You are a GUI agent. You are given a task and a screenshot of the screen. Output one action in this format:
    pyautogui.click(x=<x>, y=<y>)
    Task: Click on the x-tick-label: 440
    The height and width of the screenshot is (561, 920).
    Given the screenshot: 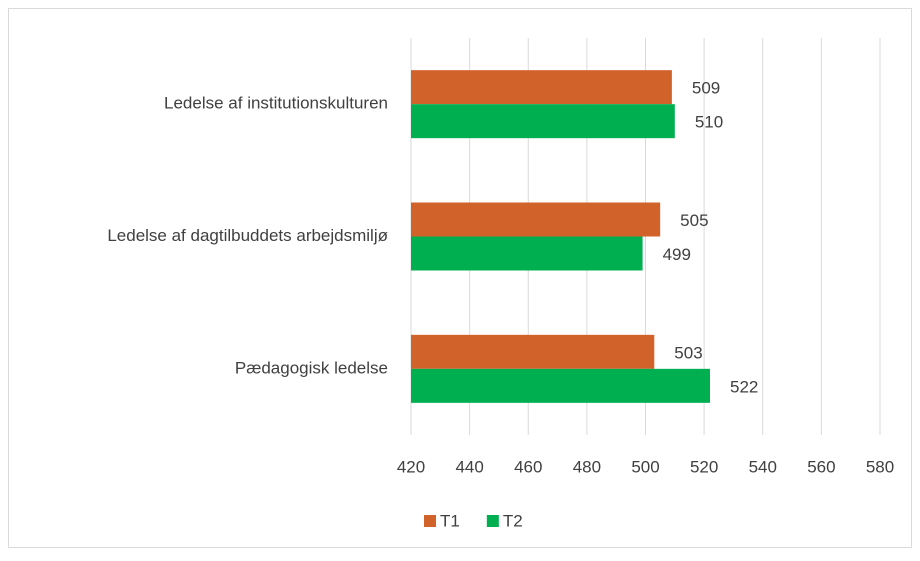 What is the action you would take?
    pyautogui.click(x=469, y=466)
    